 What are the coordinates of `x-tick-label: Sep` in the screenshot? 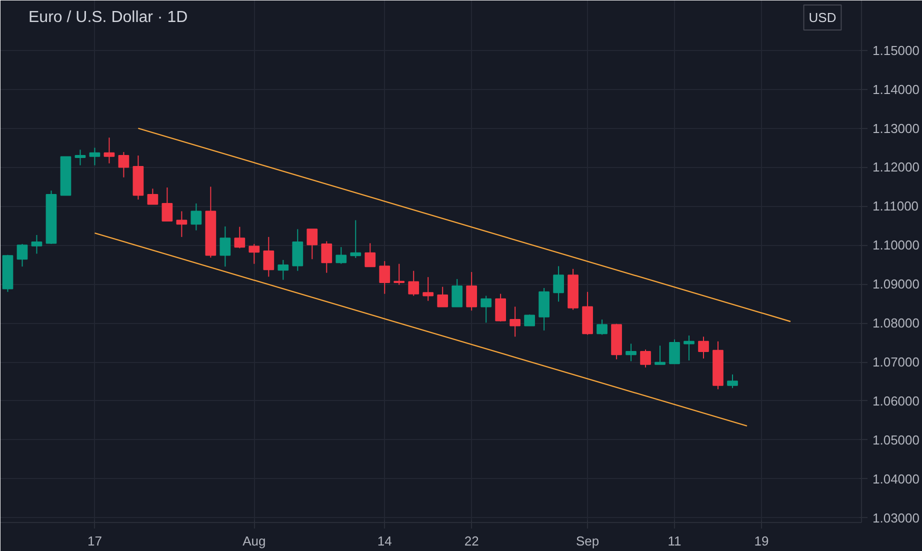 It's located at (588, 541).